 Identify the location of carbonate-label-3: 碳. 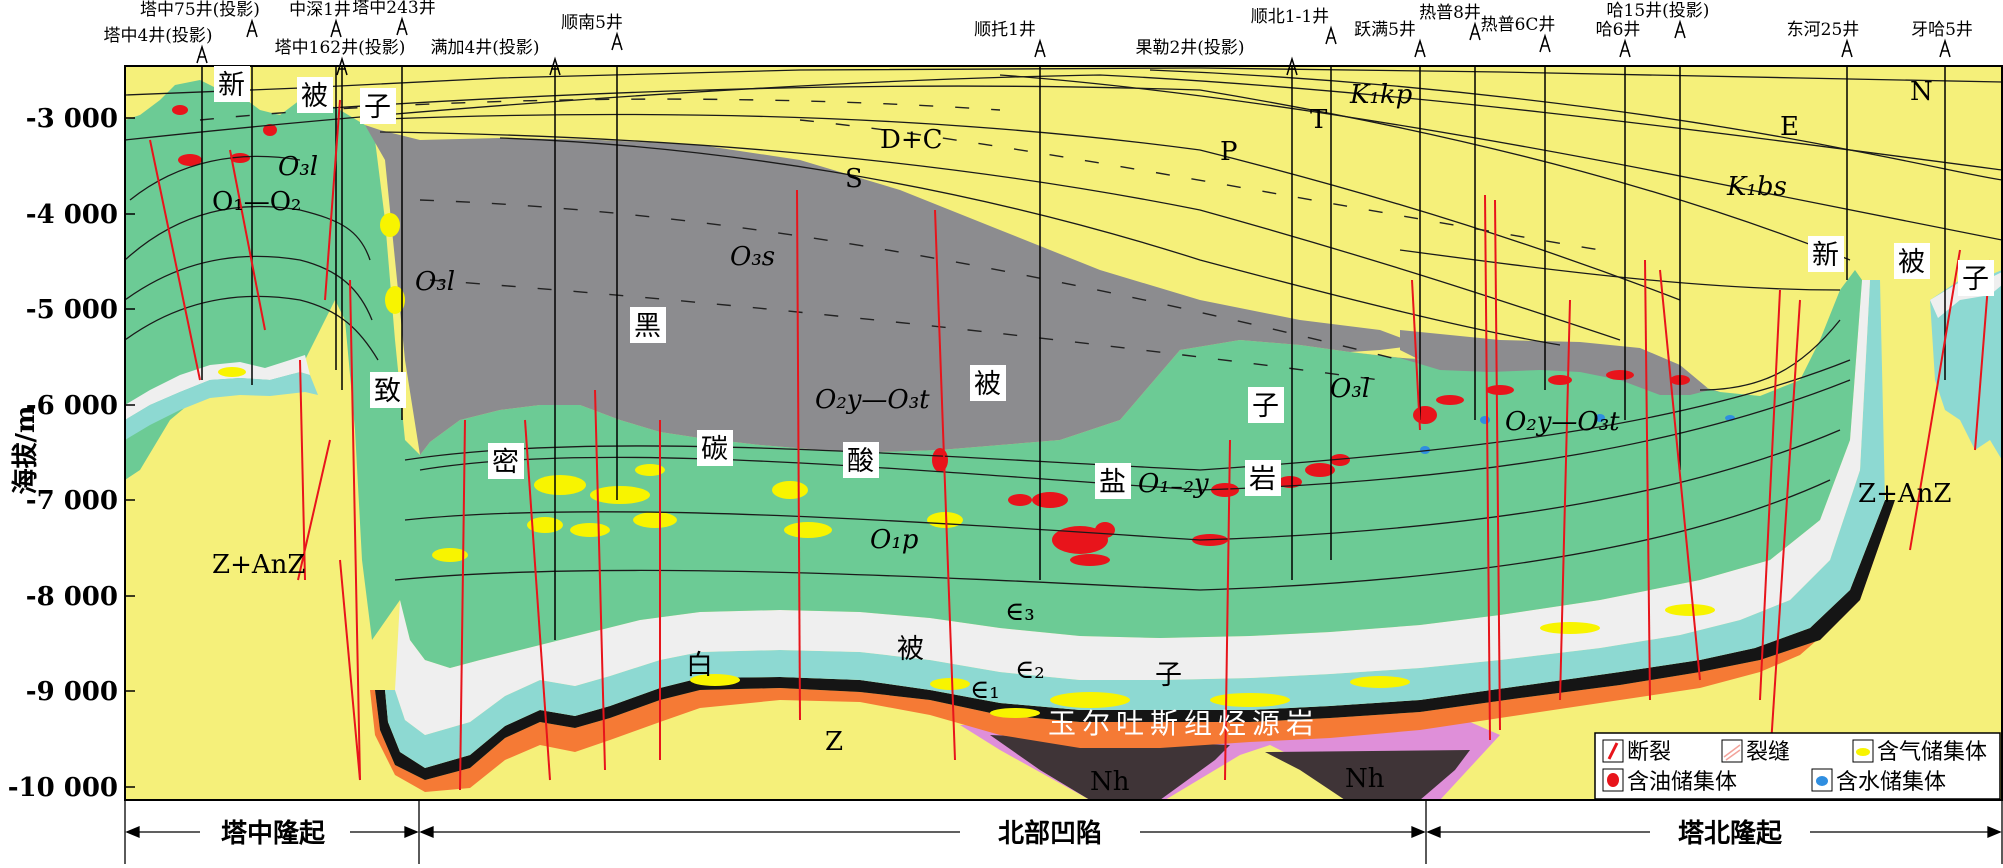
(714, 449).